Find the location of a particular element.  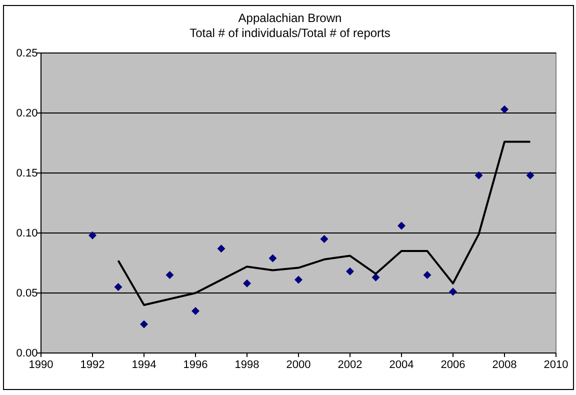

y-tick-label: 0.20 is located at coordinates (27, 114).